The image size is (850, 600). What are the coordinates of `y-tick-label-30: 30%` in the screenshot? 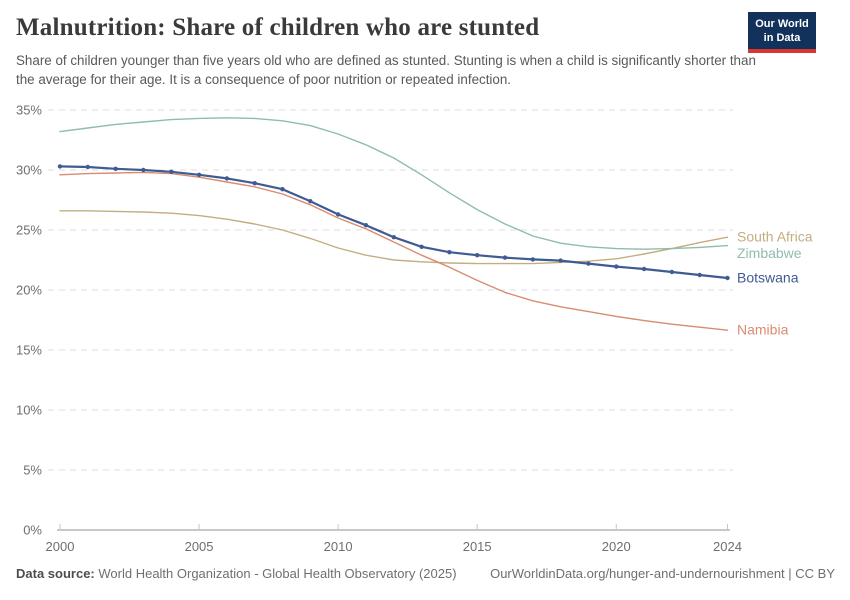 It's located at (29, 170).